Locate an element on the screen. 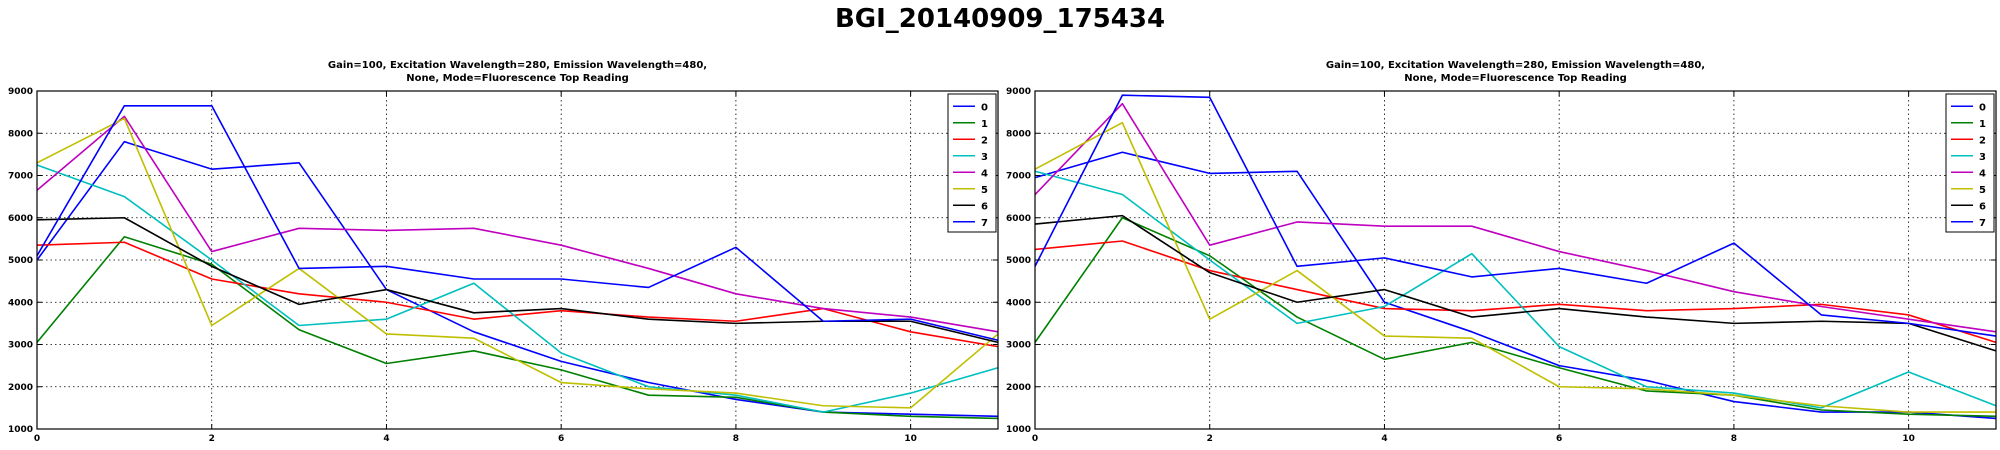 This screenshot has height=450, width=2000. figure-title: BGI_20140909_175434 is located at coordinates (1000, 19).